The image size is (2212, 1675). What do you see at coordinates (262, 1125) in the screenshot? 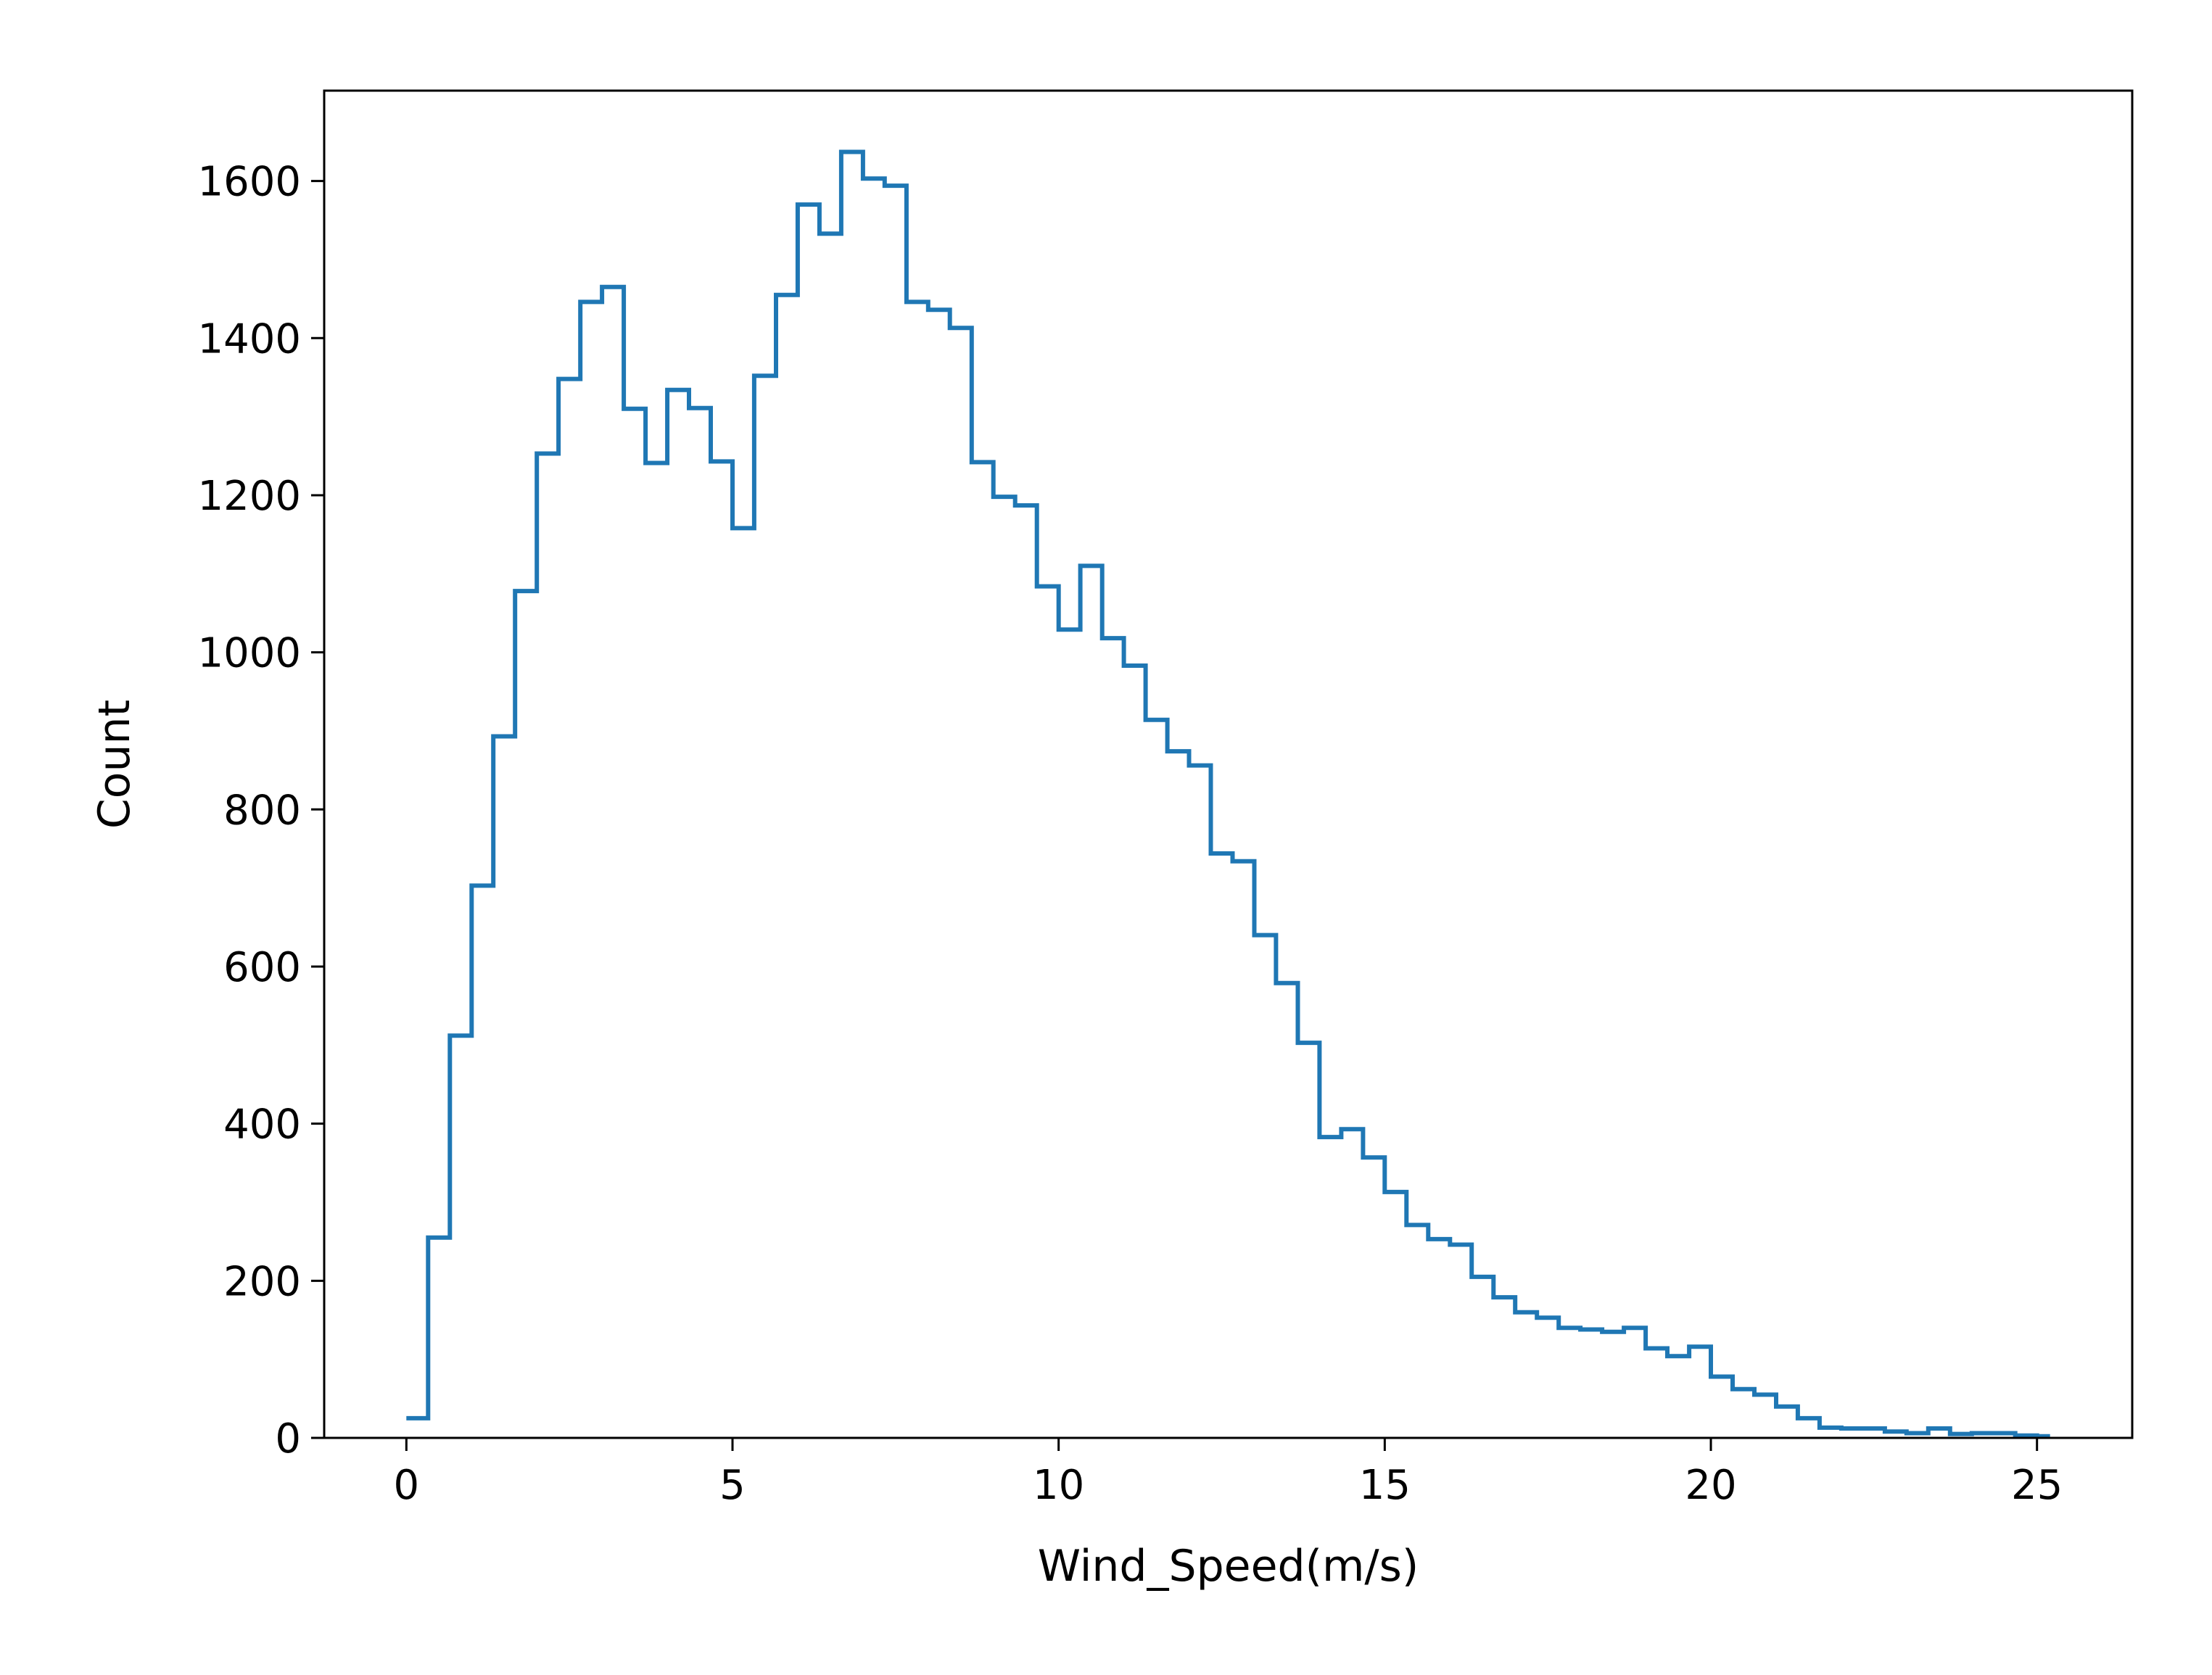
I see `y-tick-label: 400` at bounding box center [262, 1125].